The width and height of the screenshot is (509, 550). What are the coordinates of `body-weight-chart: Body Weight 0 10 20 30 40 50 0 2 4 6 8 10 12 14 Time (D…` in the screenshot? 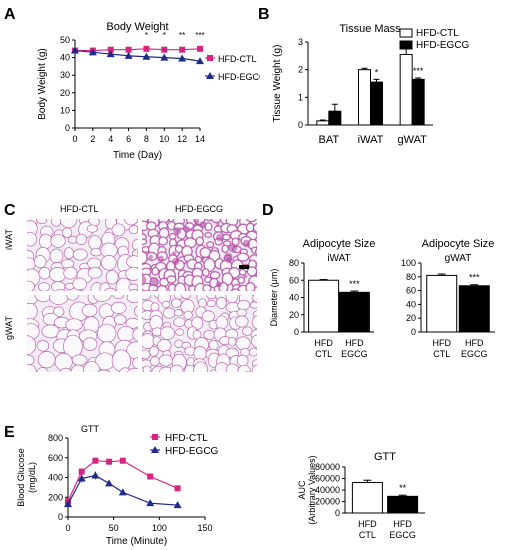 It's located at (148, 91).